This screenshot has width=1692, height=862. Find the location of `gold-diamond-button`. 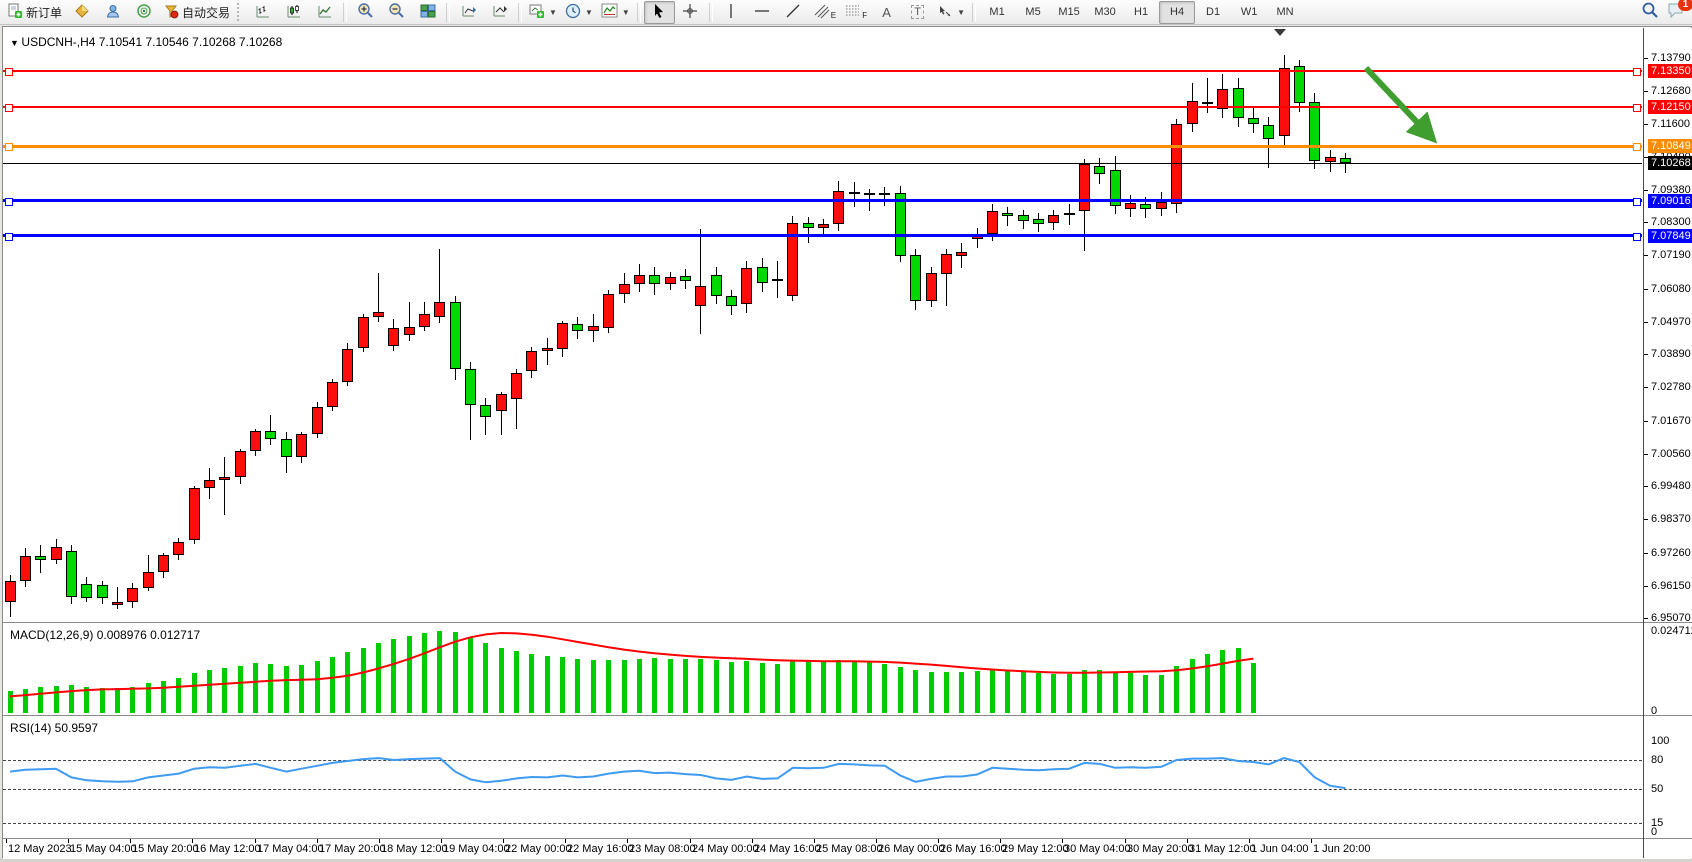

gold-diamond-button is located at coordinates (81, 12).